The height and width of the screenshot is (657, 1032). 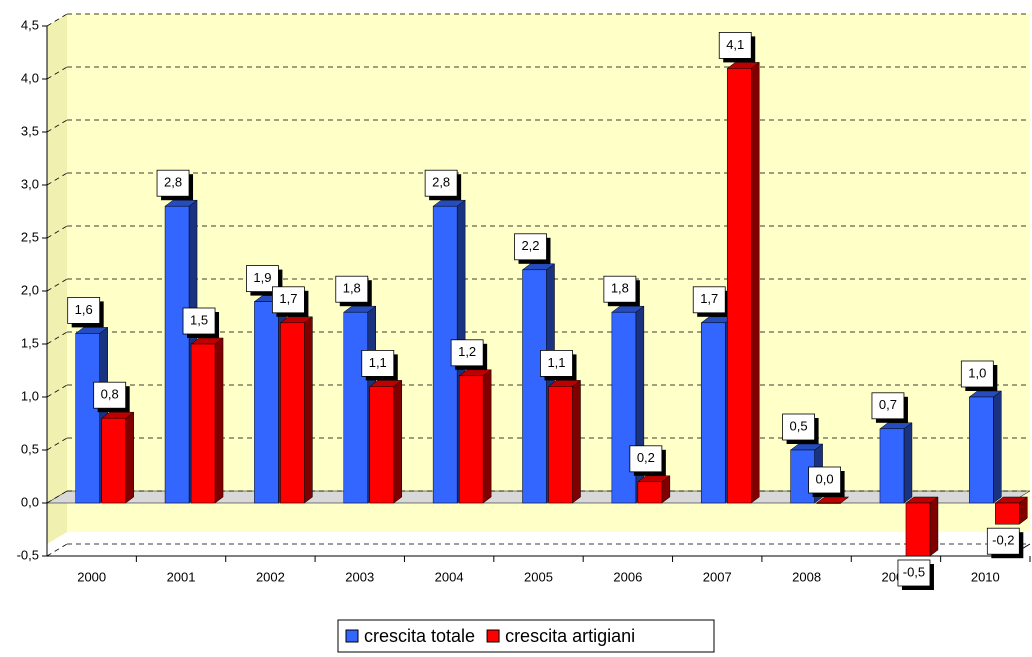 I want to click on value-label: 1,2, so click(x=467, y=351).